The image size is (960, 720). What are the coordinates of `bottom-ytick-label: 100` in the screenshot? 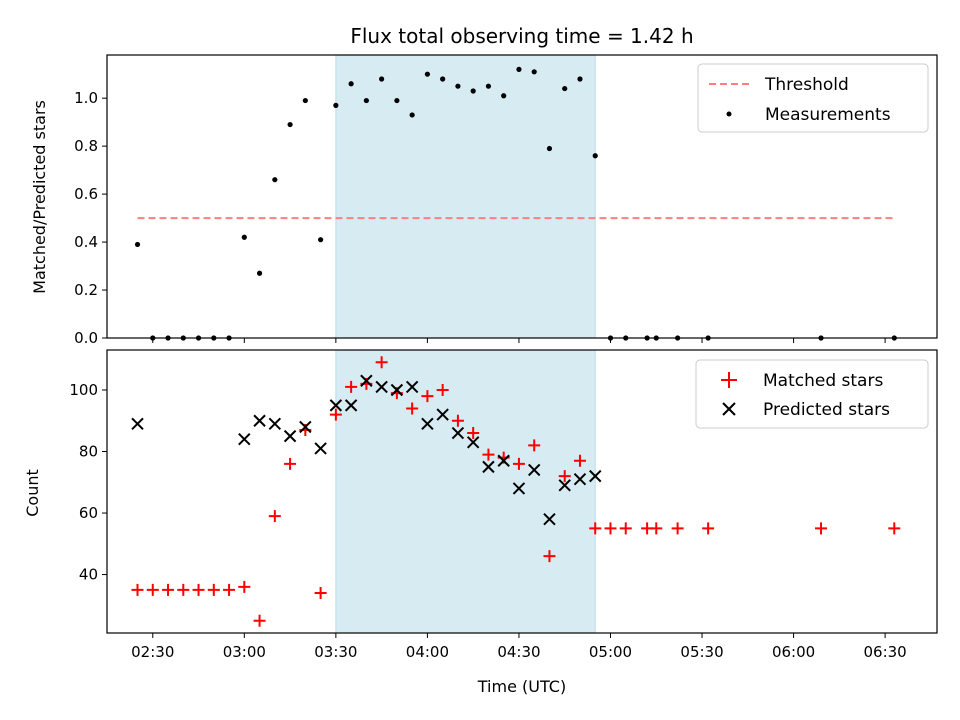 It's located at (83, 390).